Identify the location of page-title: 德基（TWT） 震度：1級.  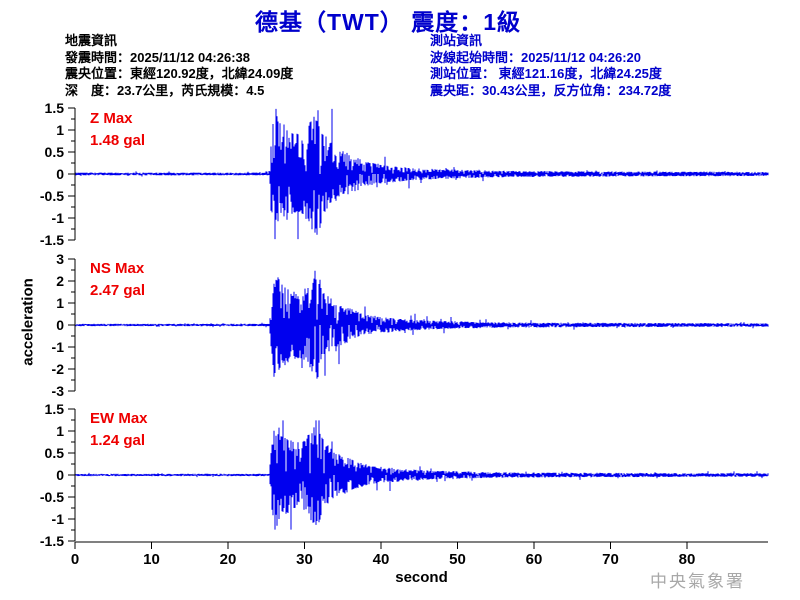
(388, 22).